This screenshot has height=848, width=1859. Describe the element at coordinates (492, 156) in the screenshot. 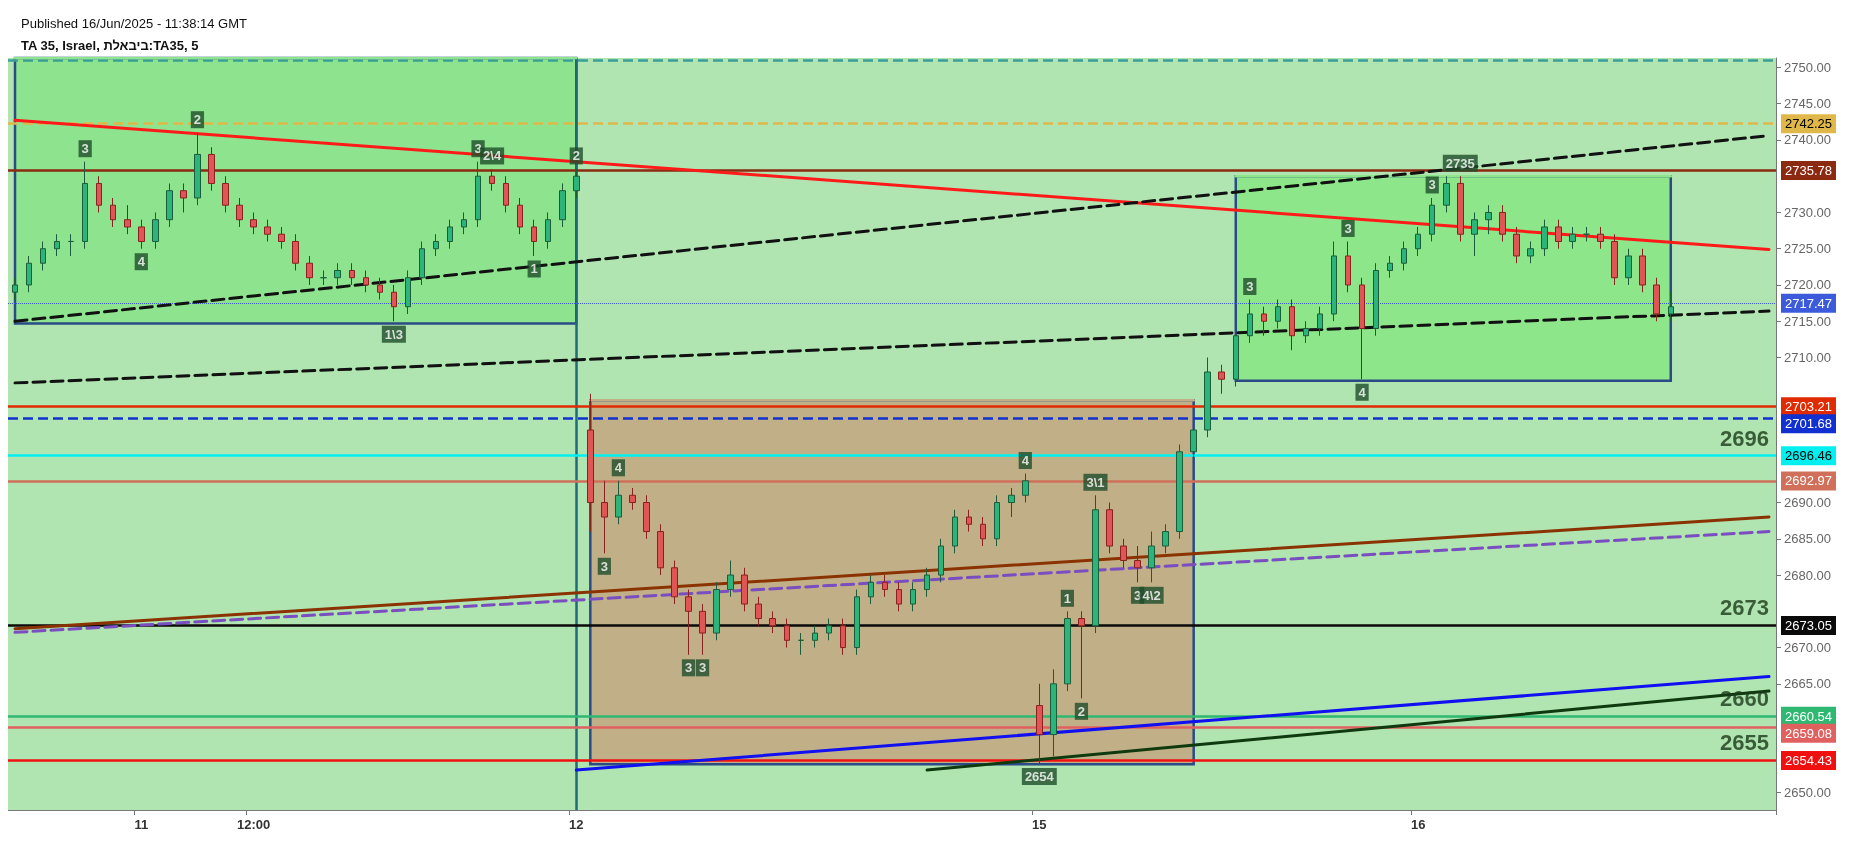

I see `text: 2\4` at that location.